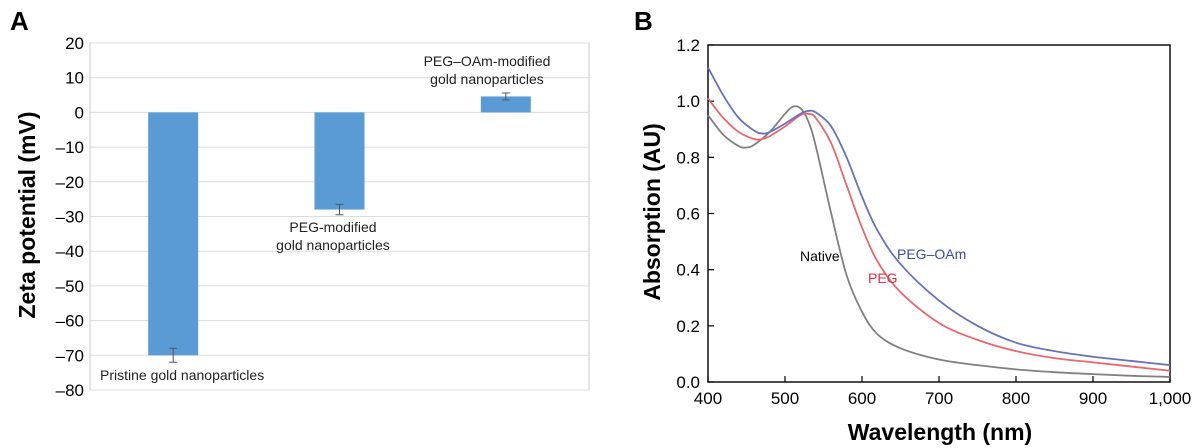 The height and width of the screenshot is (448, 1194). What do you see at coordinates (182, 375) in the screenshot?
I see `annotation-pristine: Pristine gold nanoparticles` at bounding box center [182, 375].